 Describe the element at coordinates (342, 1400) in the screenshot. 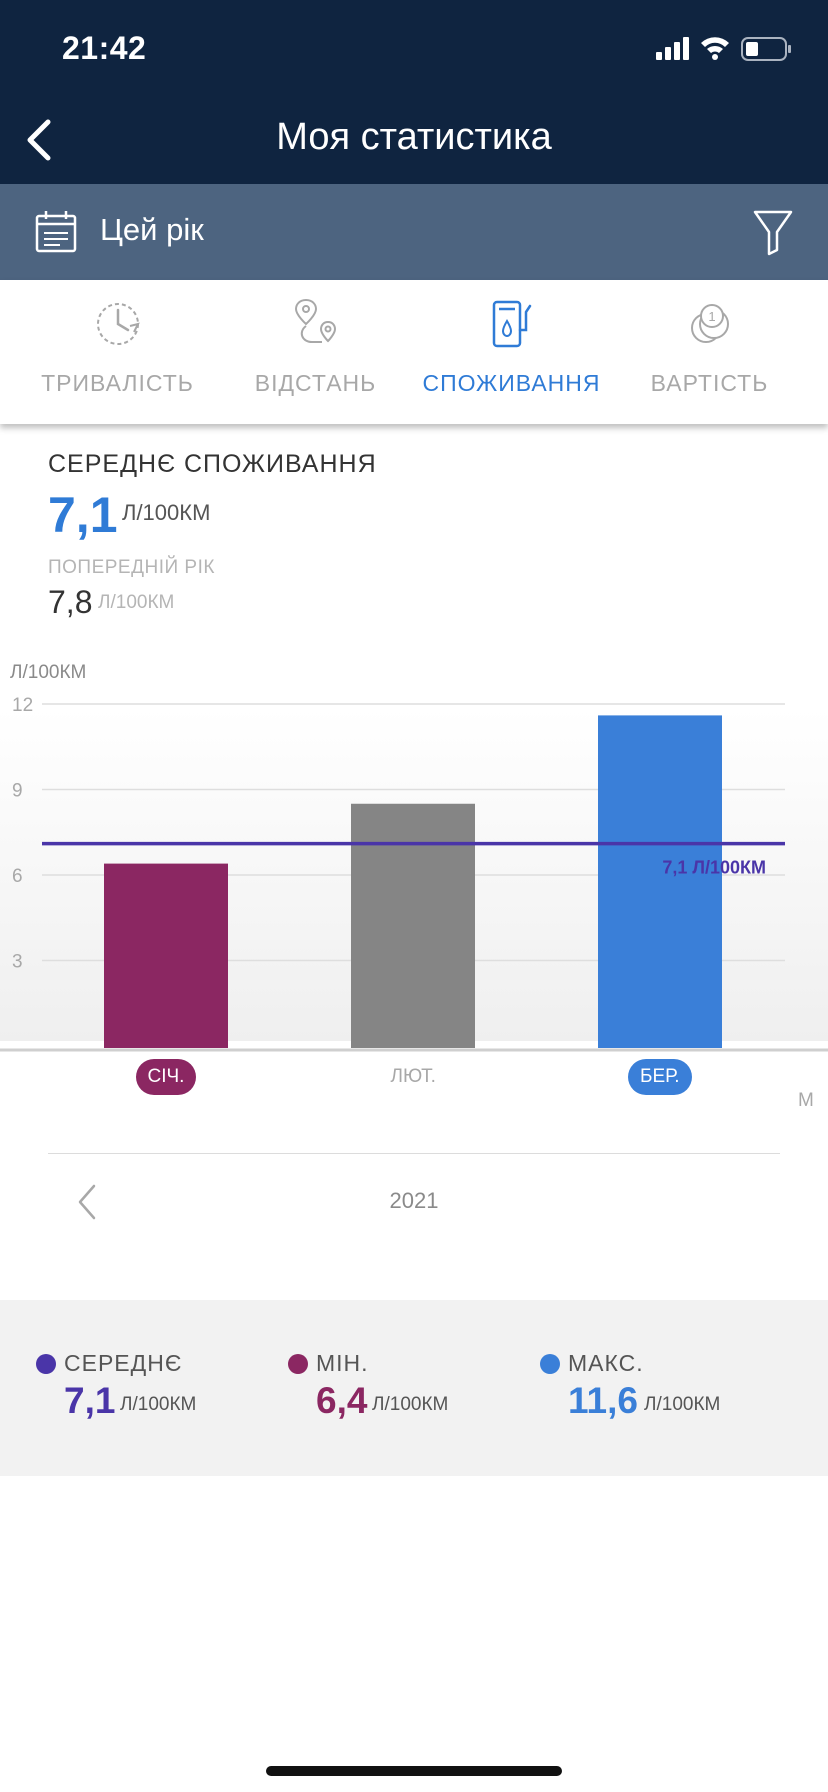

I see `legend-value: 6,4` at that location.